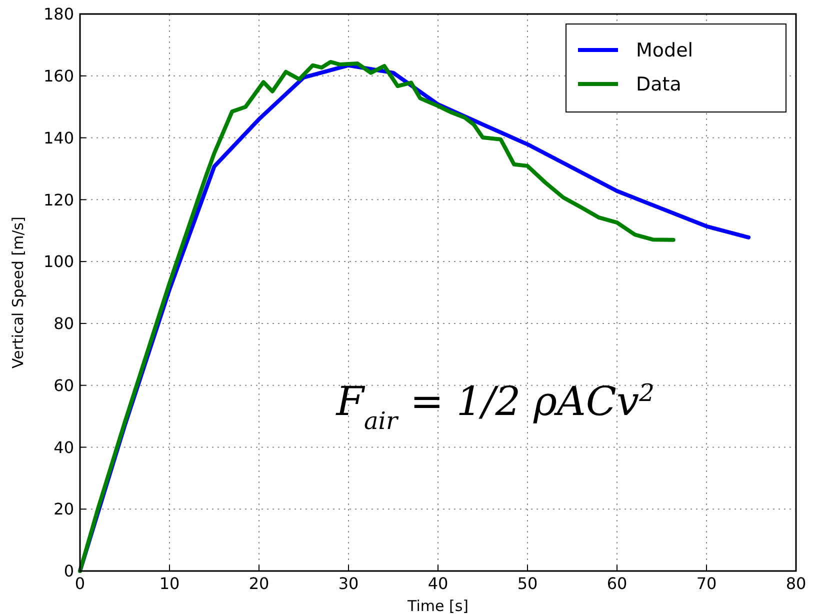 Image resolution: width=814 pixels, height=614 pixels. What do you see at coordinates (665, 51) in the screenshot?
I see `legend-label: Model` at bounding box center [665, 51].